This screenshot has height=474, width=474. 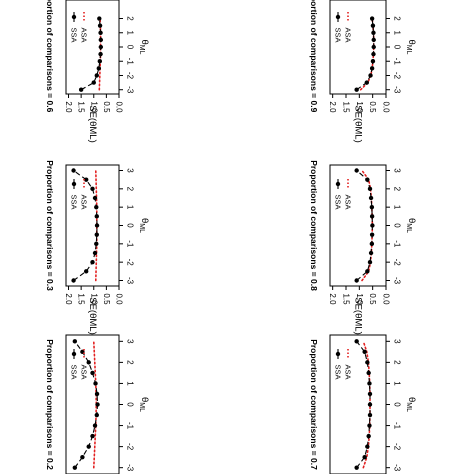 I want to click on asa-series-line, so click(x=96, y=225).